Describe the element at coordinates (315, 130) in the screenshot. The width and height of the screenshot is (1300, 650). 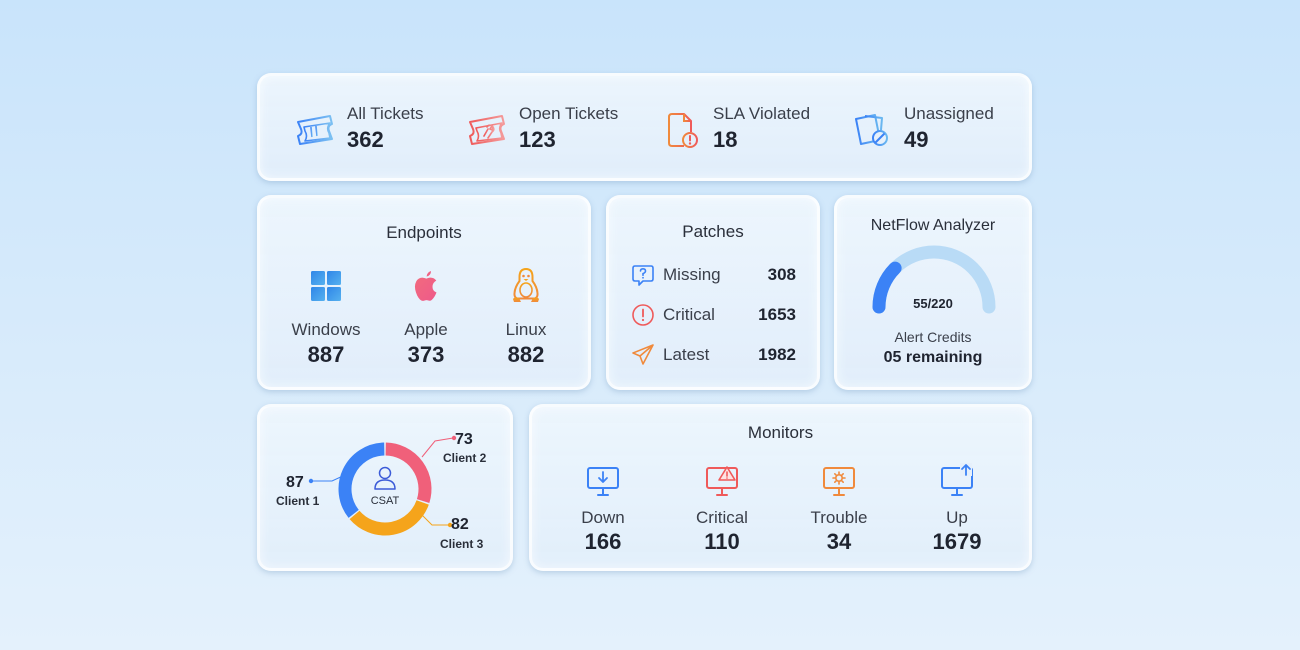
I see `ticket-icon` at that location.